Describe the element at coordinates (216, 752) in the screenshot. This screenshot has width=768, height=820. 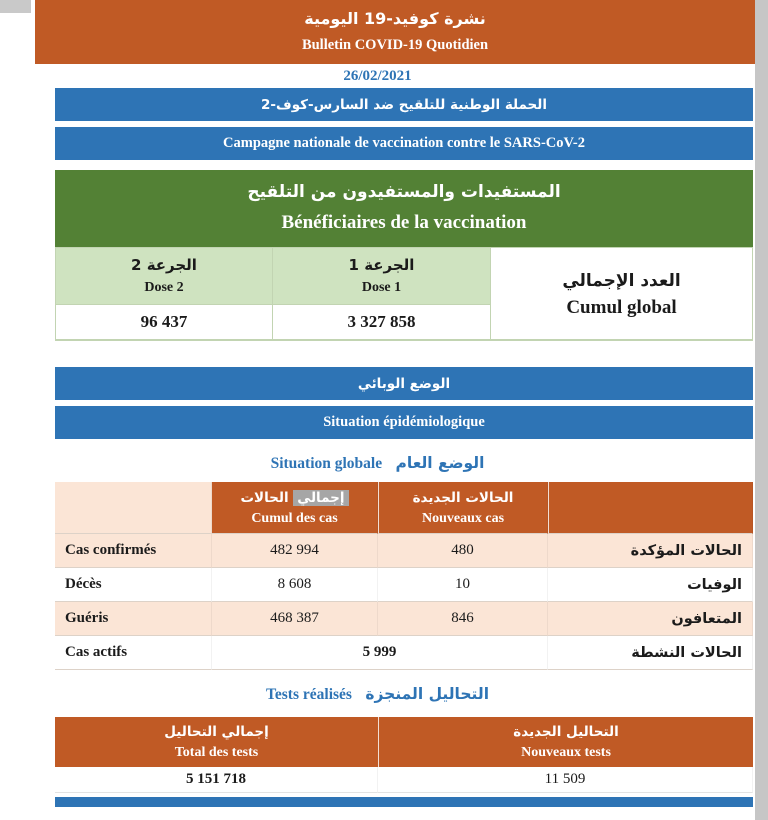
I see `total-tests-header-french: Total des tests` at that location.